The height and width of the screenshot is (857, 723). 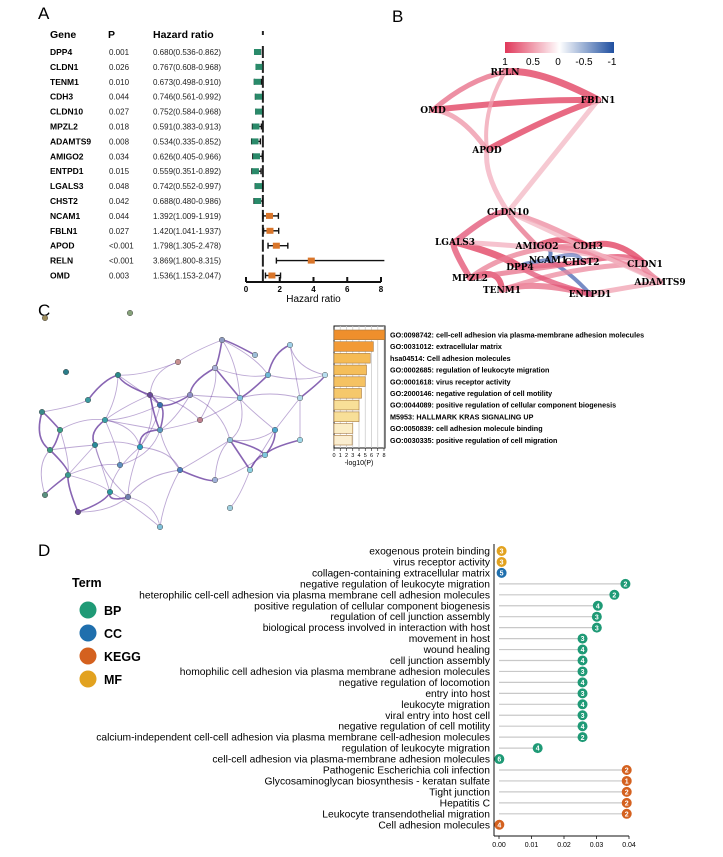 What do you see at coordinates (112, 611) in the screenshot?
I see `legend-label: BP` at bounding box center [112, 611].